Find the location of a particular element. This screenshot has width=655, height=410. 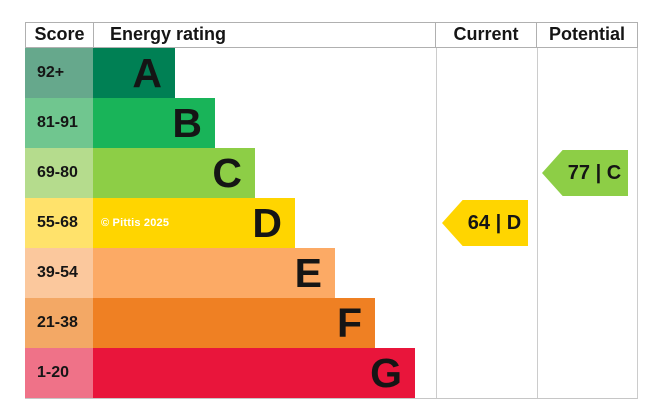

band-letter: B is located at coordinates (187, 122).